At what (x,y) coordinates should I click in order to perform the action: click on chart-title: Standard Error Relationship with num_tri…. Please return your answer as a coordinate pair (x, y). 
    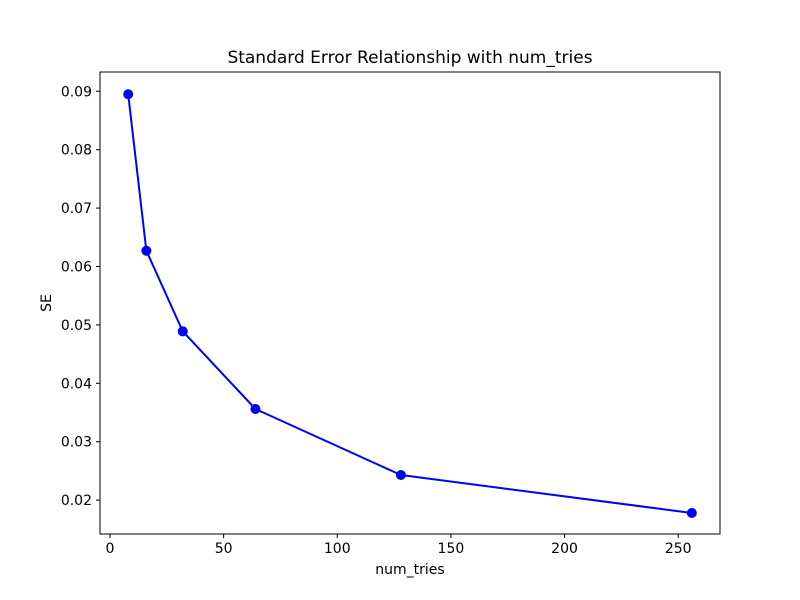
    Looking at the image, I should click on (410, 58).